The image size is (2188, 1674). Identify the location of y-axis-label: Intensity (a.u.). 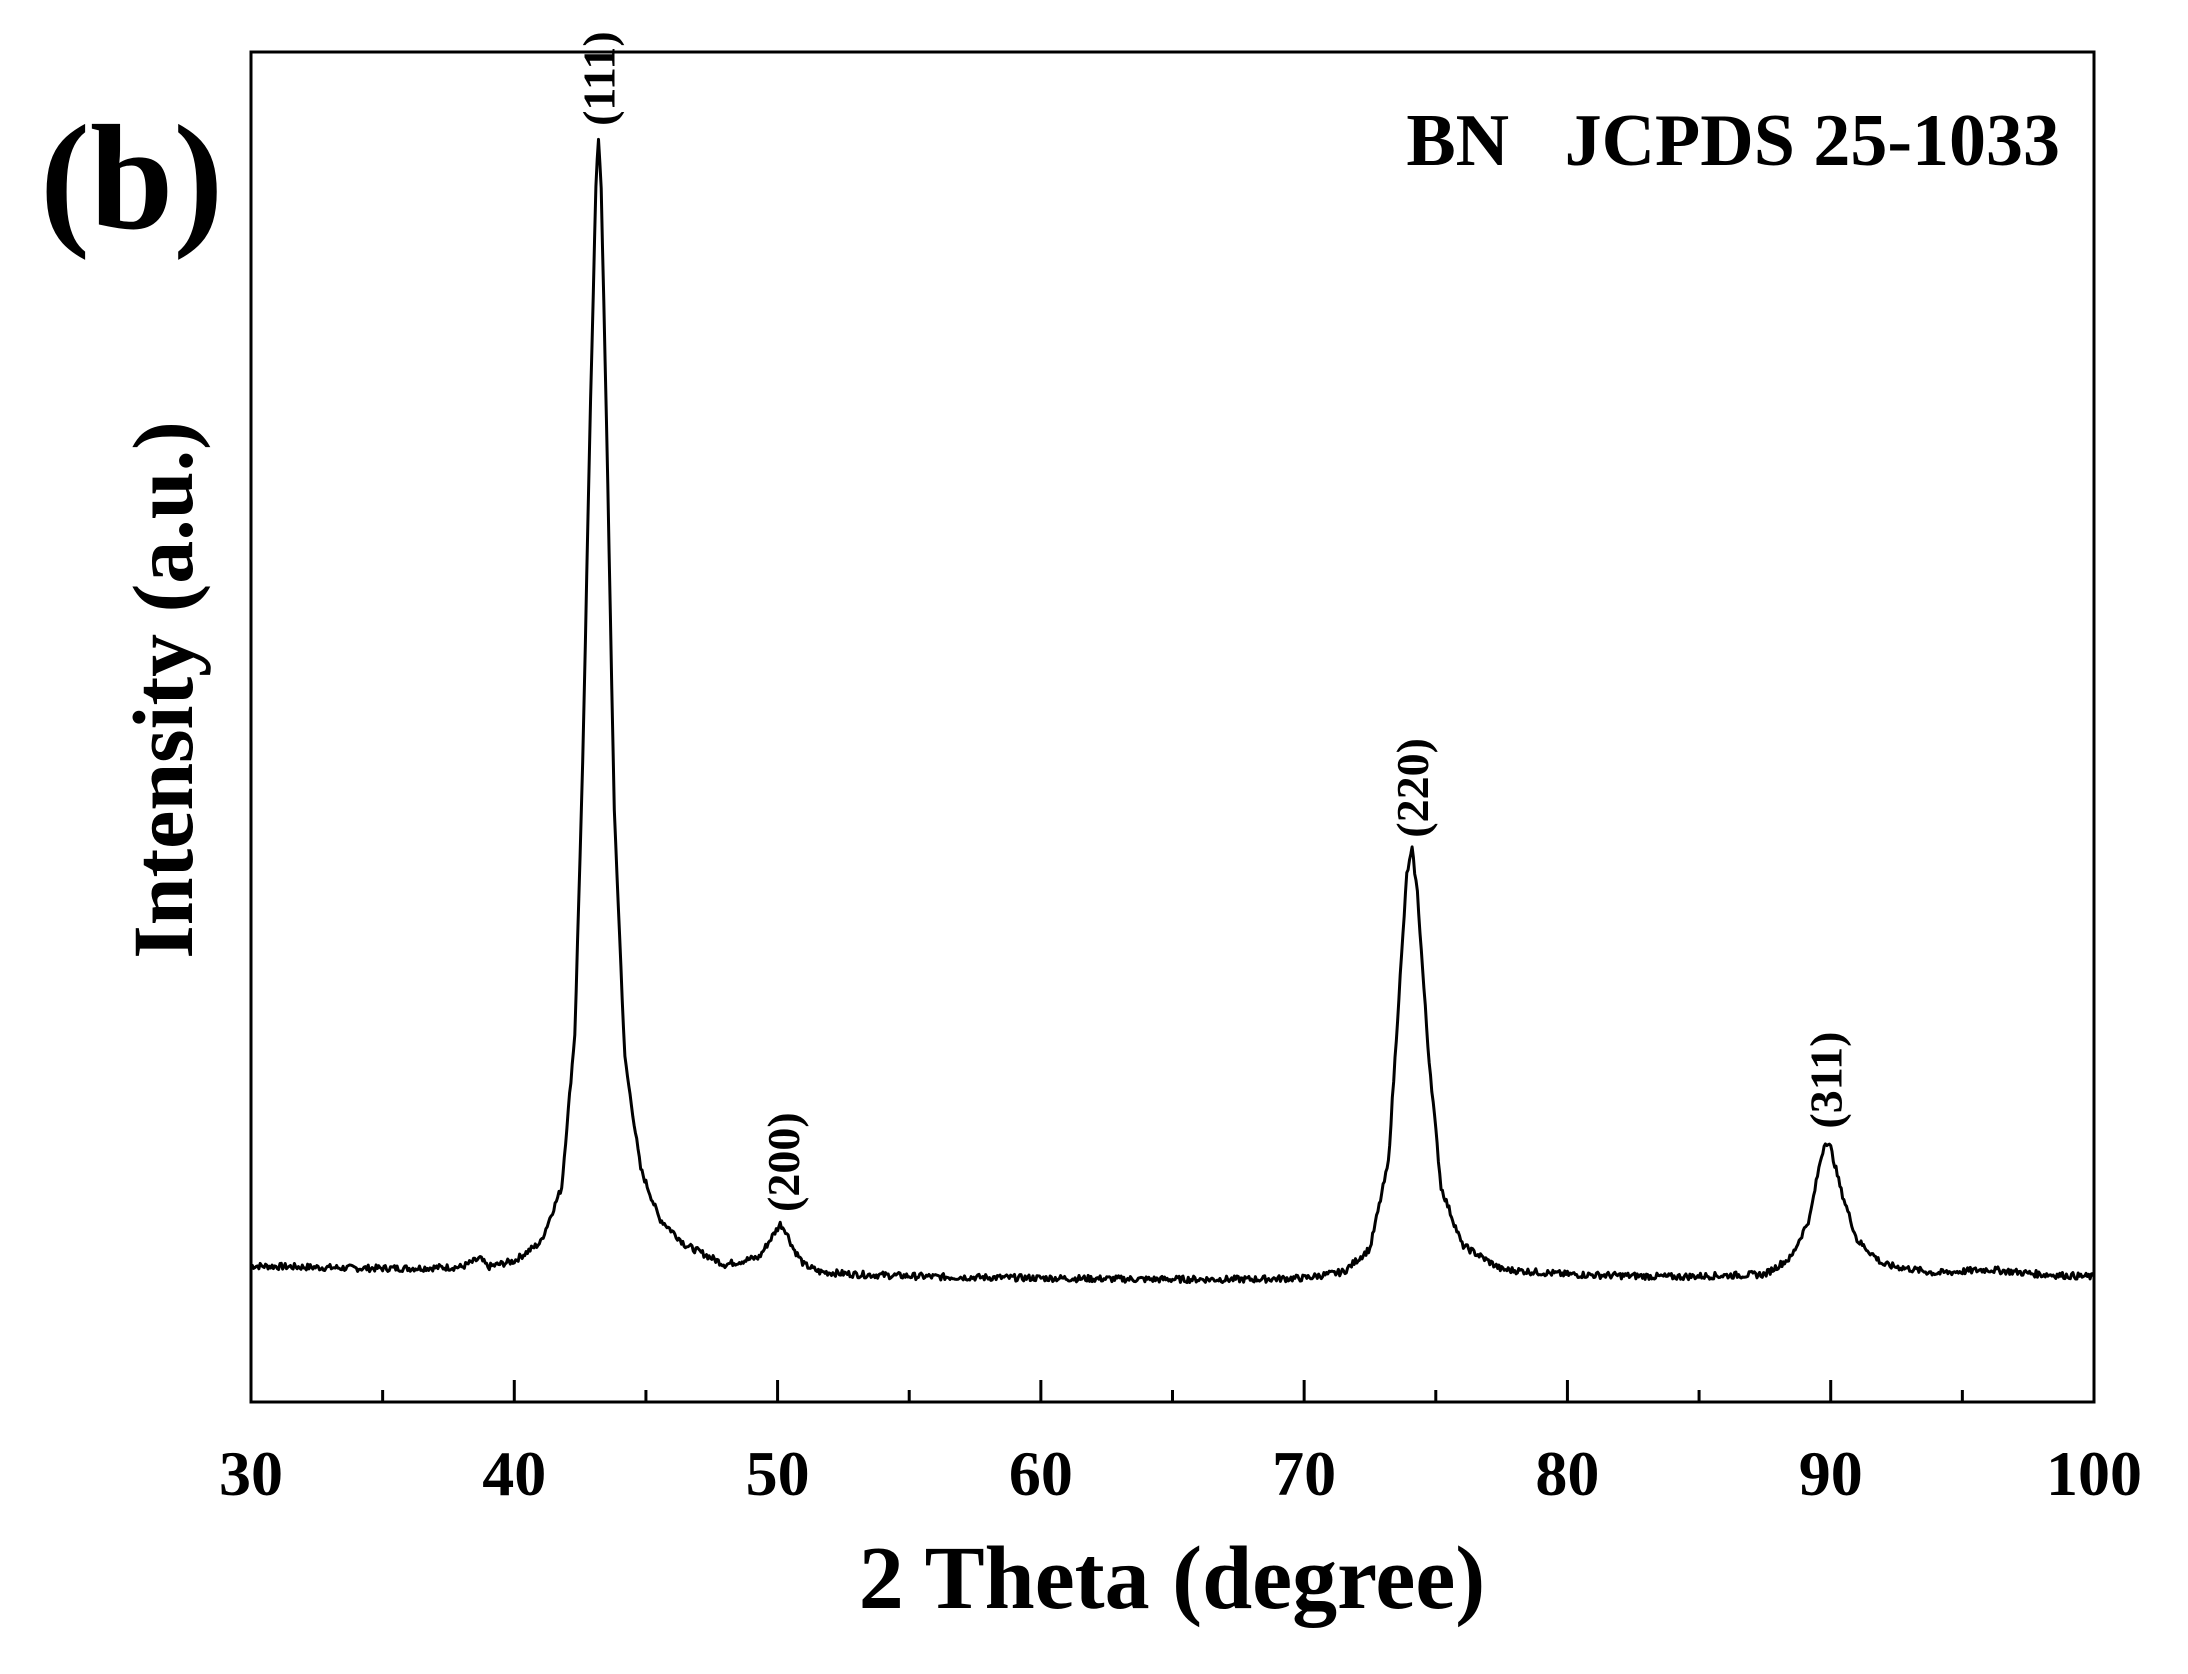
(163, 690).